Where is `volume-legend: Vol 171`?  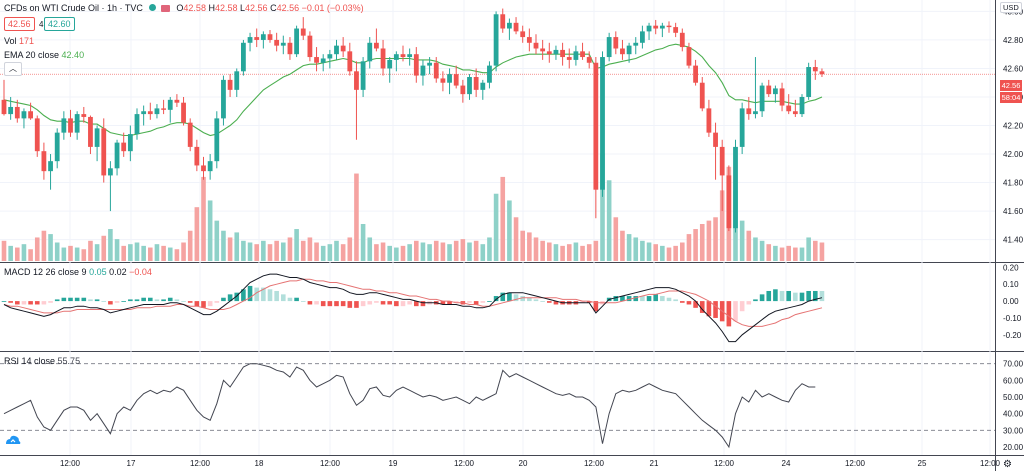 volume-legend: Vol 171 is located at coordinates (19, 41).